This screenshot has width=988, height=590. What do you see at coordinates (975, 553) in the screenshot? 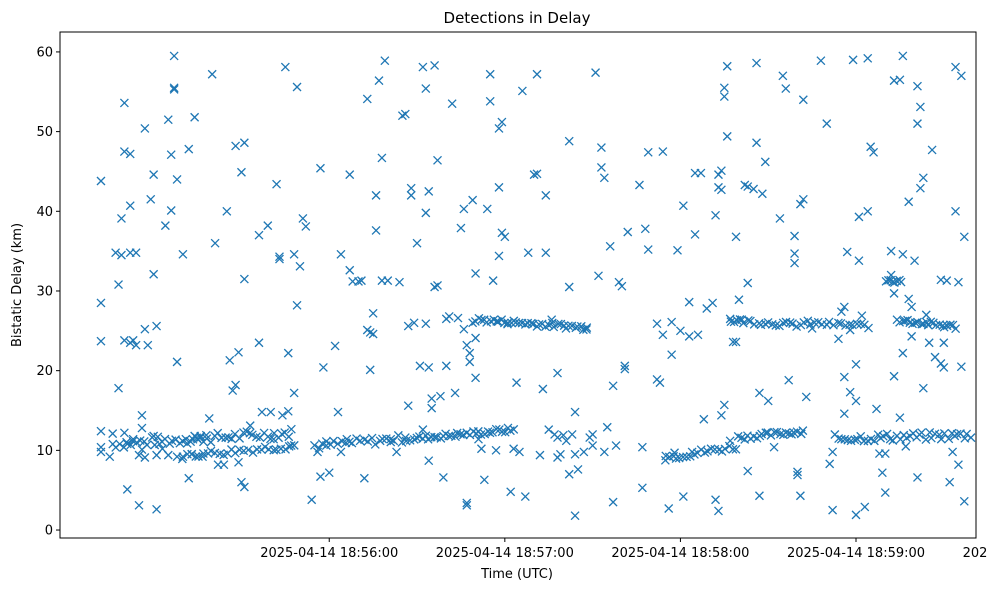
I see `x-tick-label: 2025-04-14 19:00:00` at bounding box center [975, 553].